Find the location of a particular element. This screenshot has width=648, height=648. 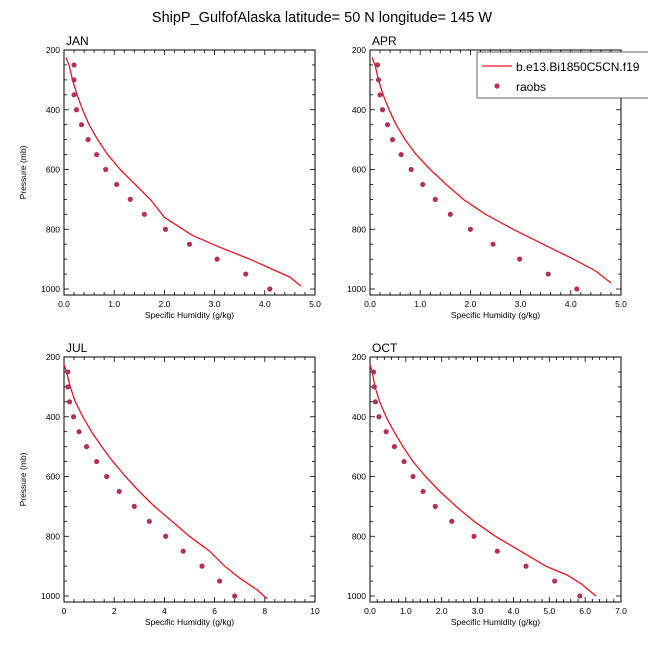

chart-apr-xtick-label: 4.0 is located at coordinates (571, 304).